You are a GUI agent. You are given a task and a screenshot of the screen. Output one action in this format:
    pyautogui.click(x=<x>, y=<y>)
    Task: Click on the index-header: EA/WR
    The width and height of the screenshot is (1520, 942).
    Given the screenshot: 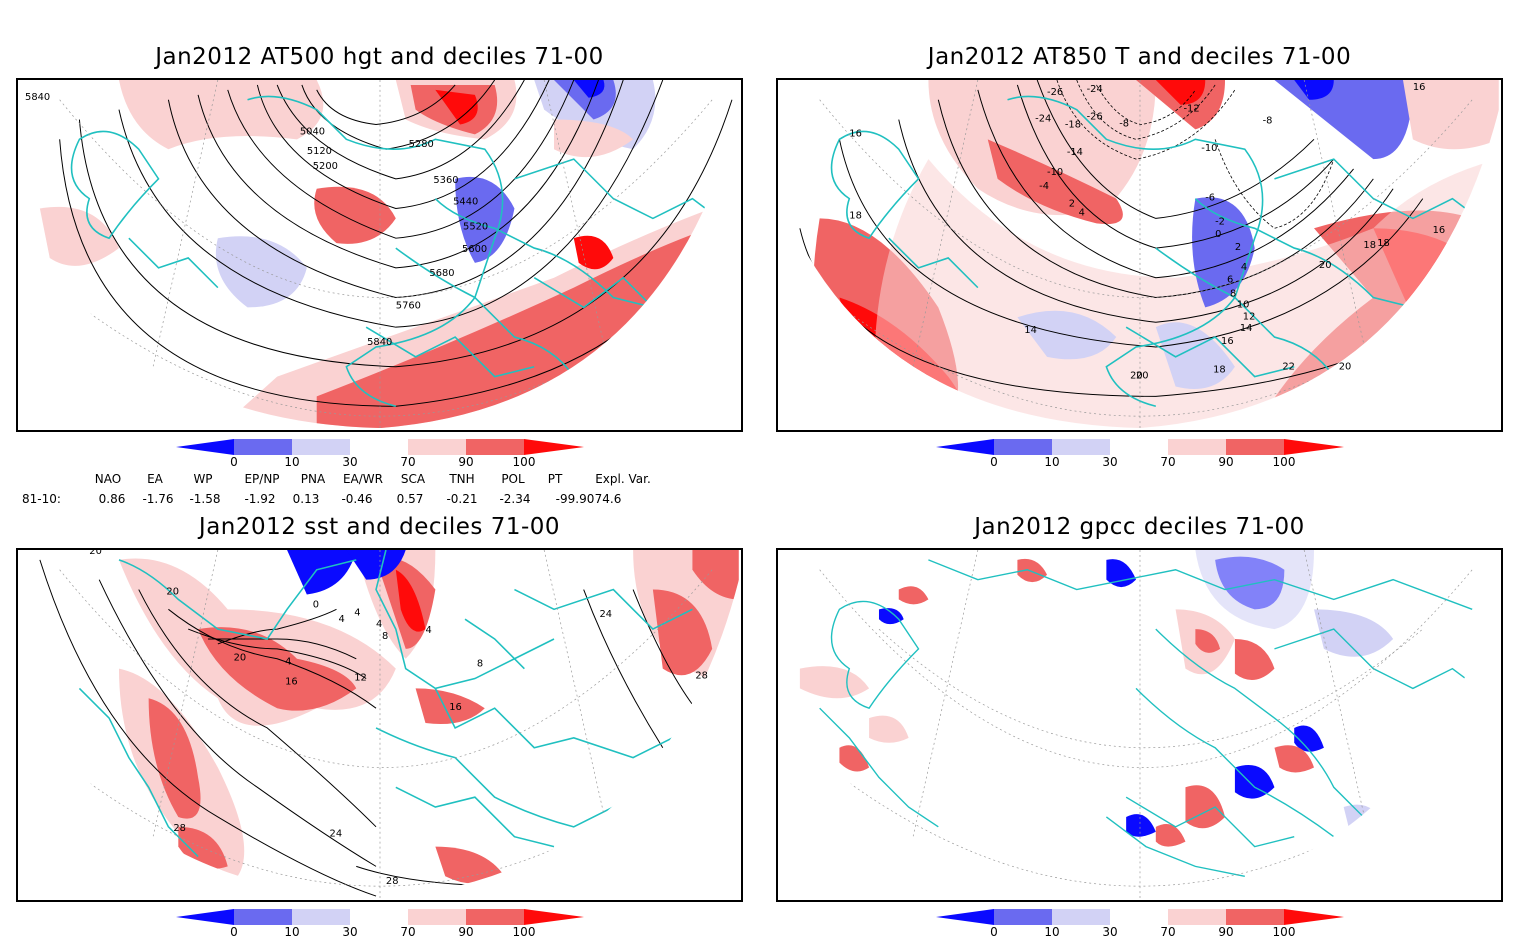 What is the action you would take?
    pyautogui.click(x=363, y=479)
    